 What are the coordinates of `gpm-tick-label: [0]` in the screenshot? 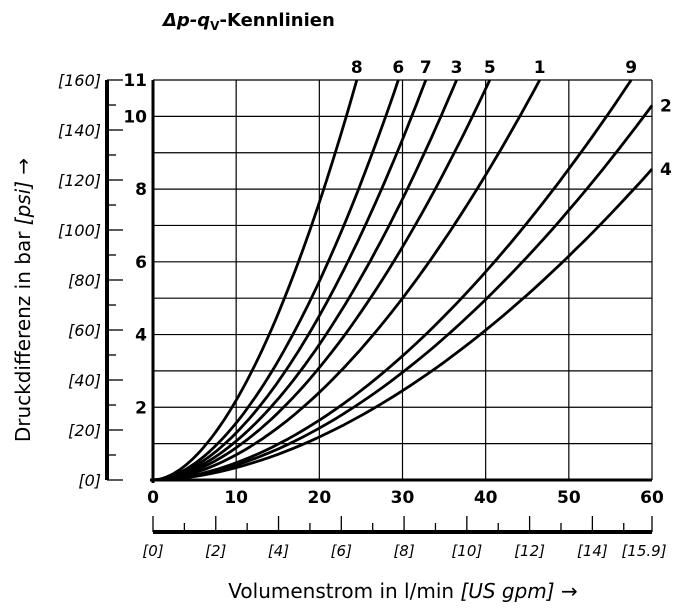 It's located at (152, 551).